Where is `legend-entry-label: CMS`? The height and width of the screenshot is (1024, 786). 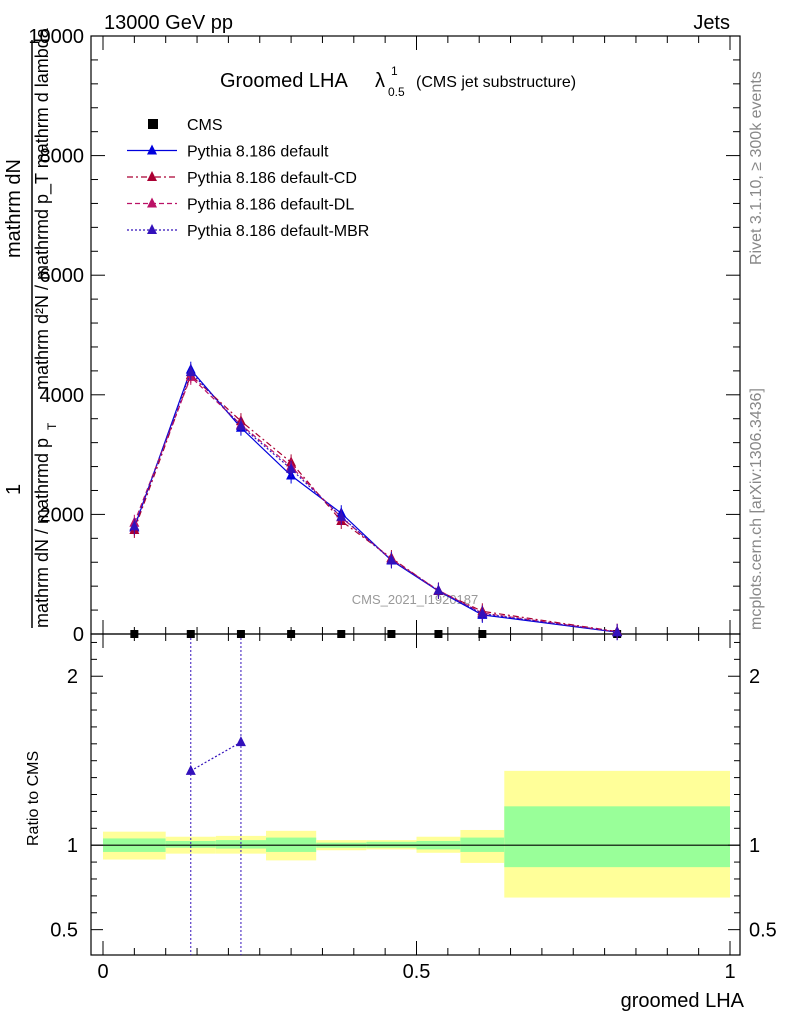 legend-entry-label: CMS is located at coordinates (205, 125).